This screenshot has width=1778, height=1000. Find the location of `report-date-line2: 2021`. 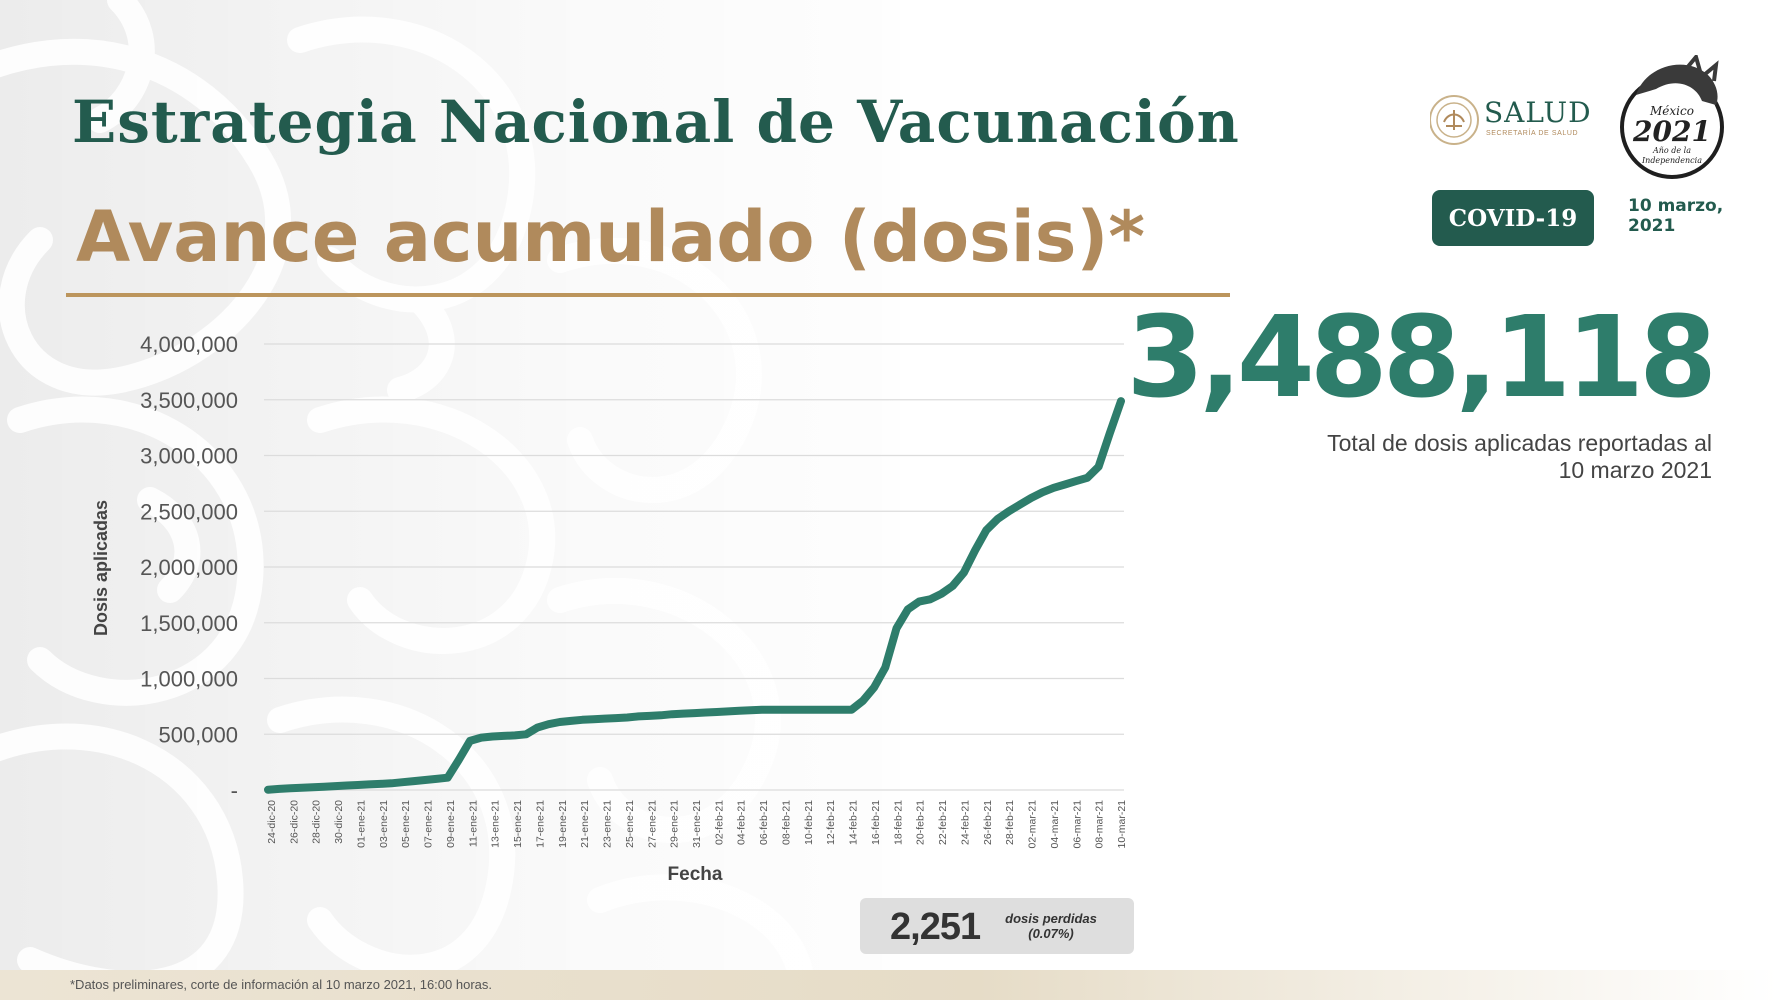

report-date-line2: 2021 is located at coordinates (1652, 226).